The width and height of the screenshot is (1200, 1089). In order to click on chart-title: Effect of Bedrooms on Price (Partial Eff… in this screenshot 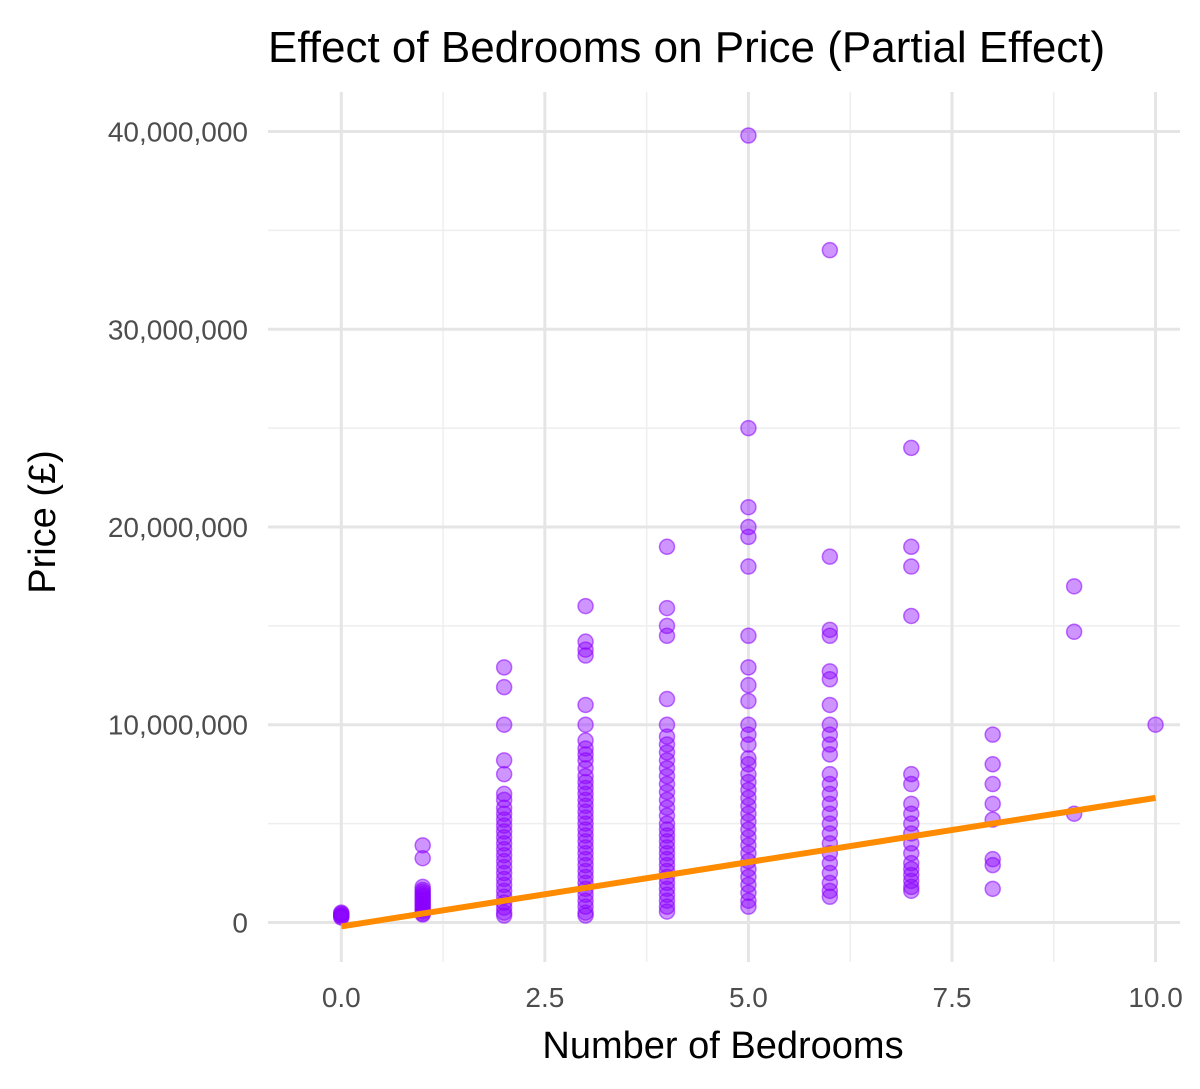, I will do `click(686, 47)`.